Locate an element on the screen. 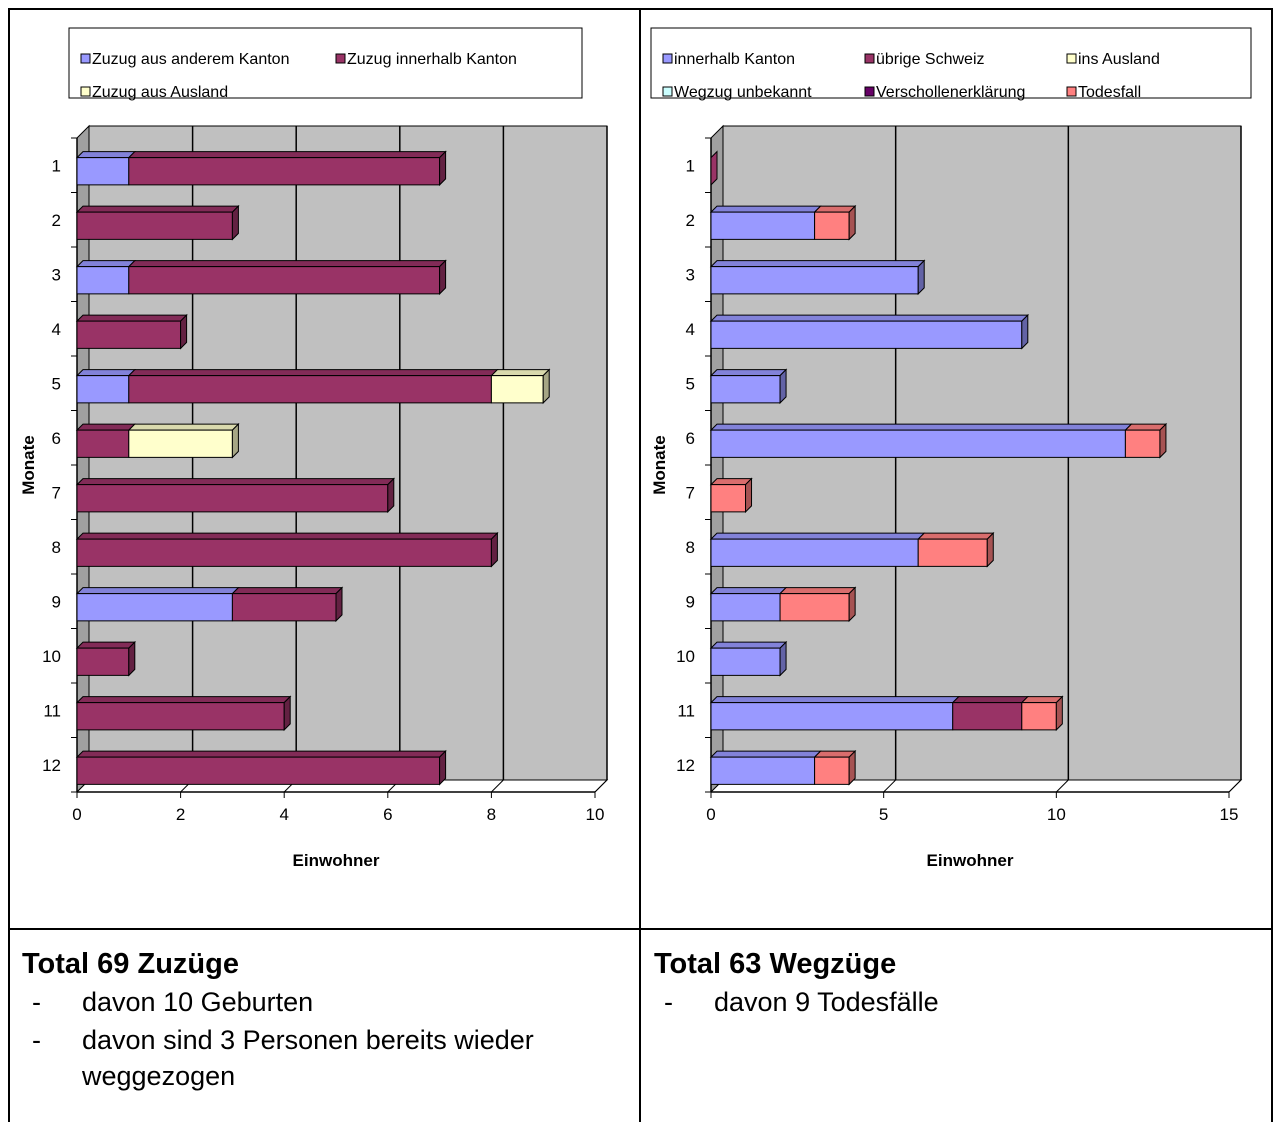 The height and width of the screenshot is (1122, 1273). summary-left-bullet-1: - davon 10 Geburten is located at coordinates (327, 1002).